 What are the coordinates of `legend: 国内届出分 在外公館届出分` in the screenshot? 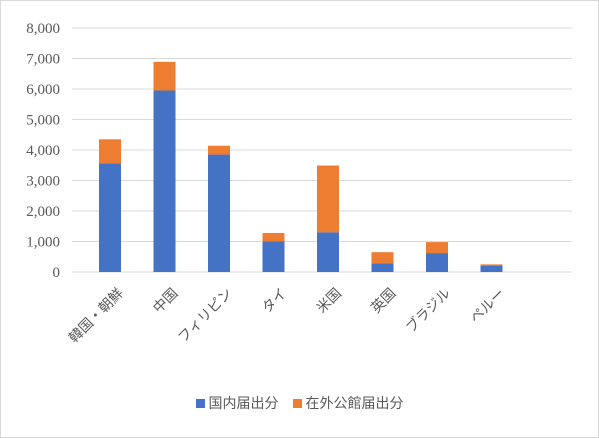 It's located at (299, 403).